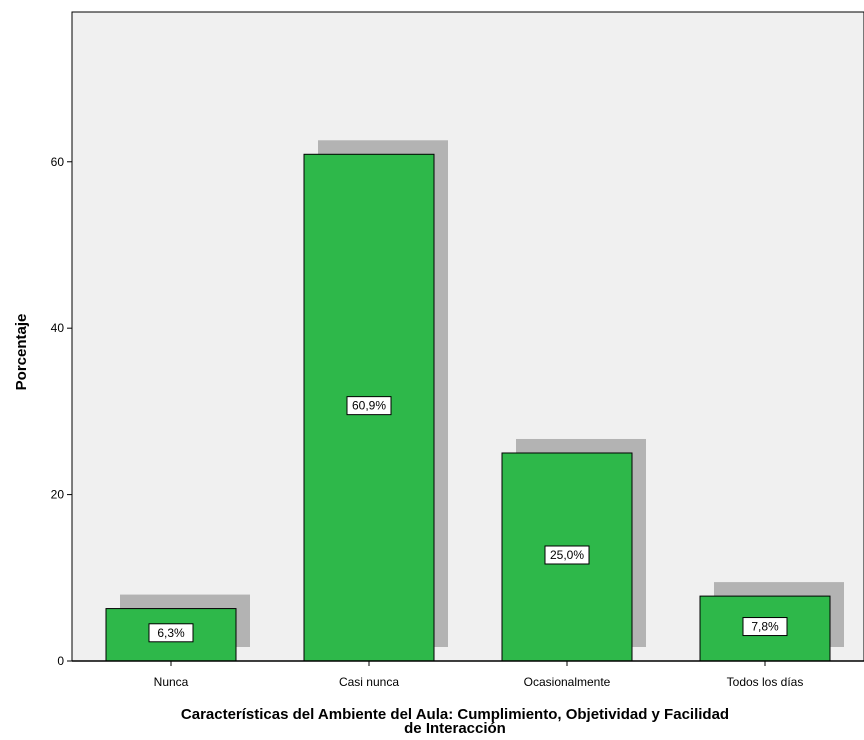 The height and width of the screenshot is (740, 864). I want to click on y-tick-label: 20, so click(58, 495).